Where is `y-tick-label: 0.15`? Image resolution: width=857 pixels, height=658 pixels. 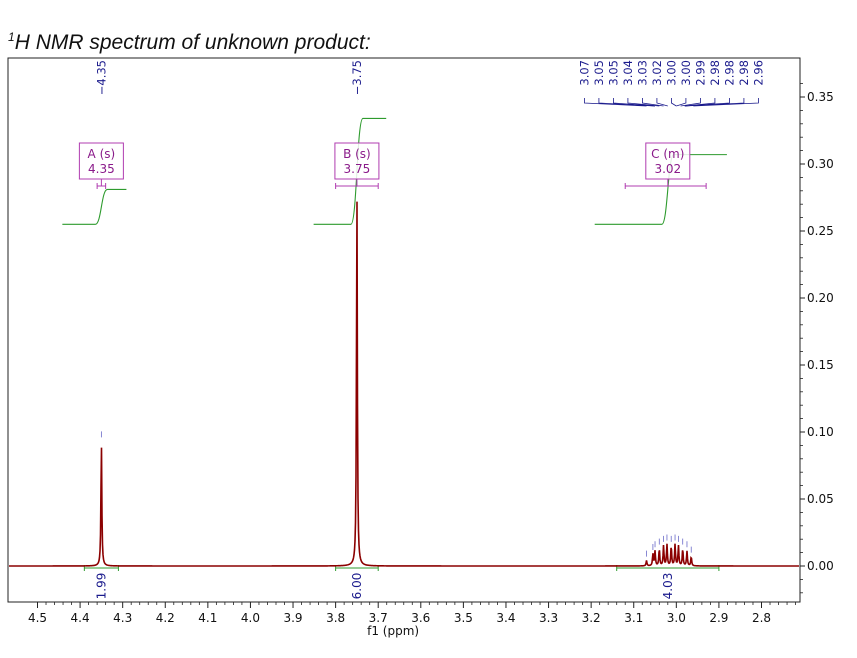
y-tick-label: 0.15 is located at coordinates (820, 365).